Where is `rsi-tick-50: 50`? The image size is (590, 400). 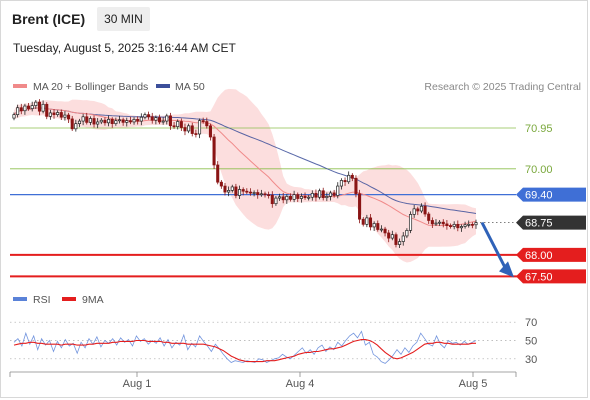
rsi-tick-50: 50 is located at coordinates (531, 342).